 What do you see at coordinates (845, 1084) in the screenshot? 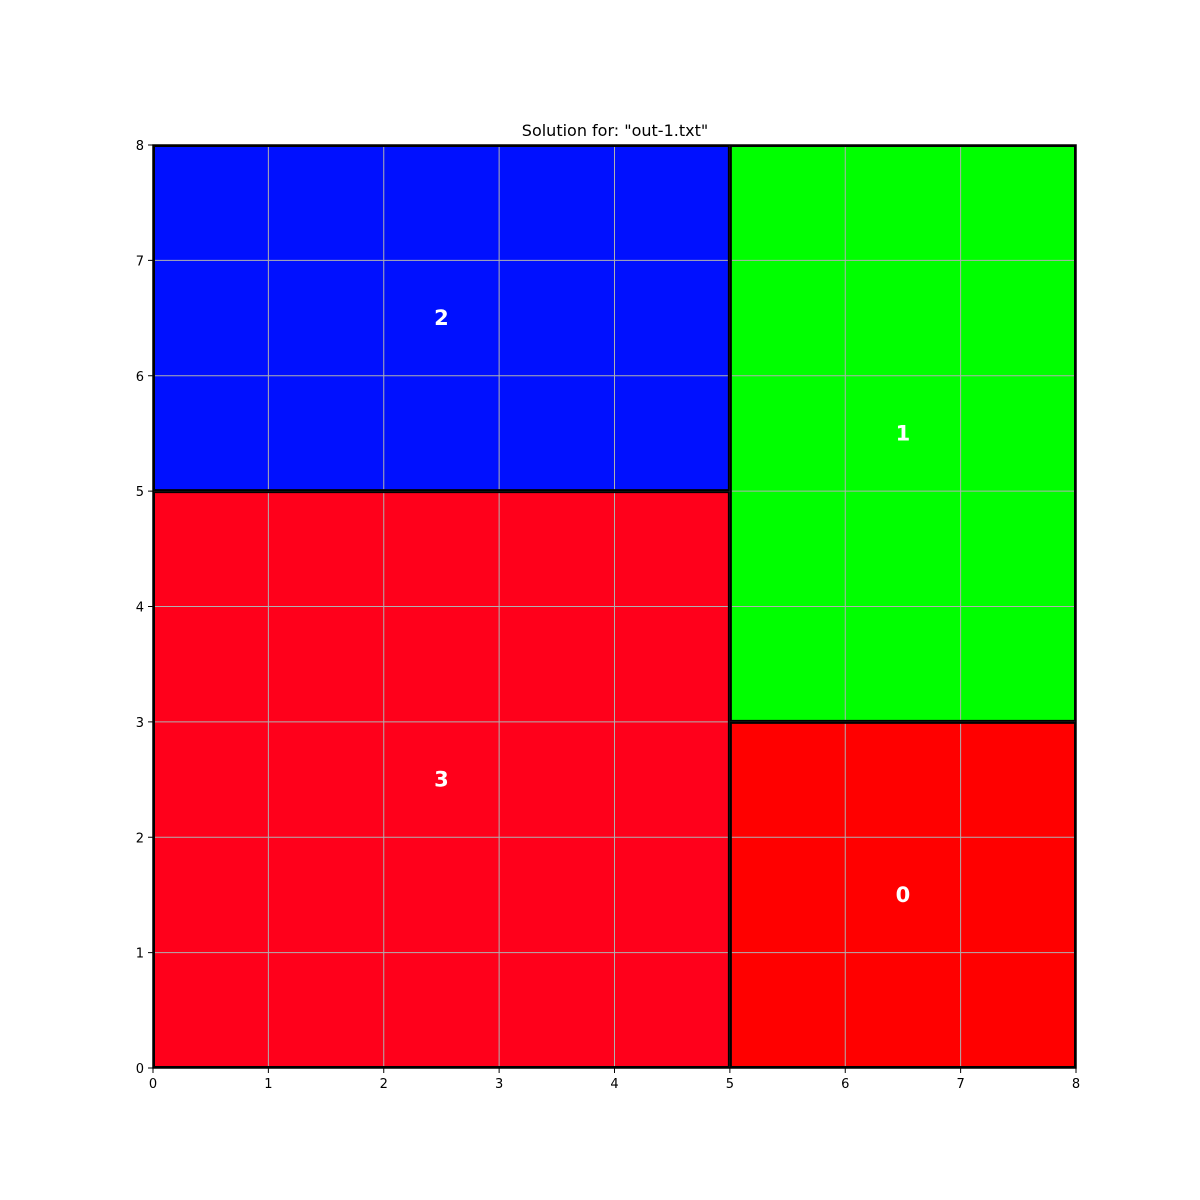
I see `x-tick-label: 6` at bounding box center [845, 1084].